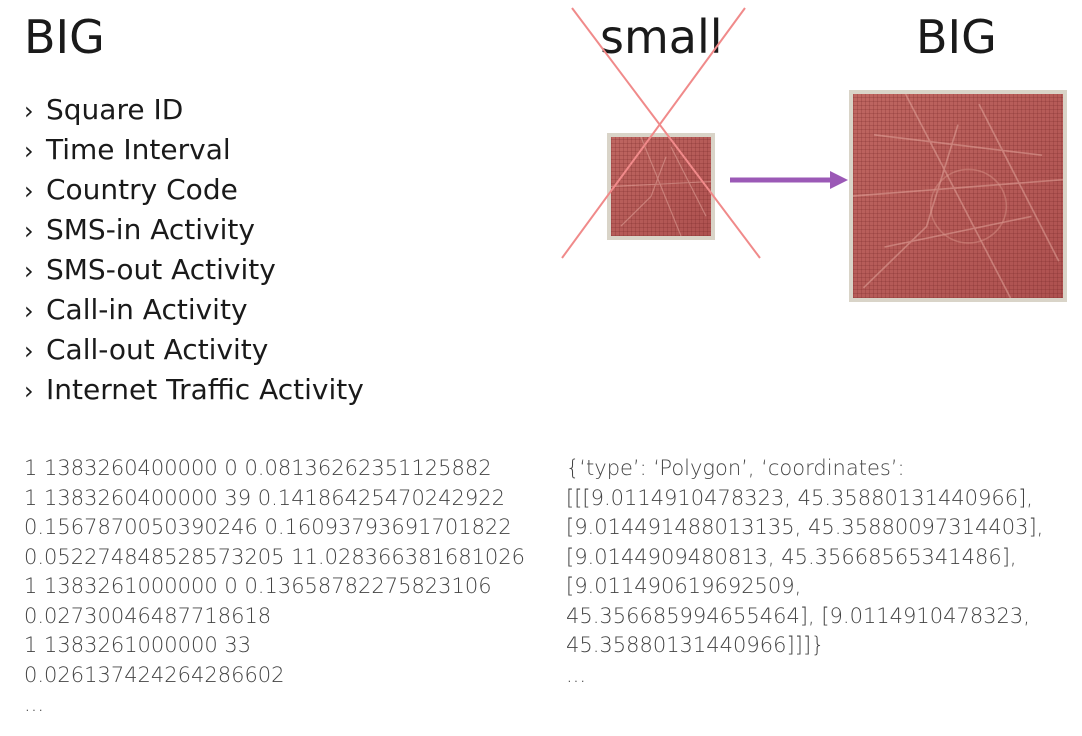 This screenshot has width=1082, height=736. I want to click on field-label: Country Code, so click(142, 189).